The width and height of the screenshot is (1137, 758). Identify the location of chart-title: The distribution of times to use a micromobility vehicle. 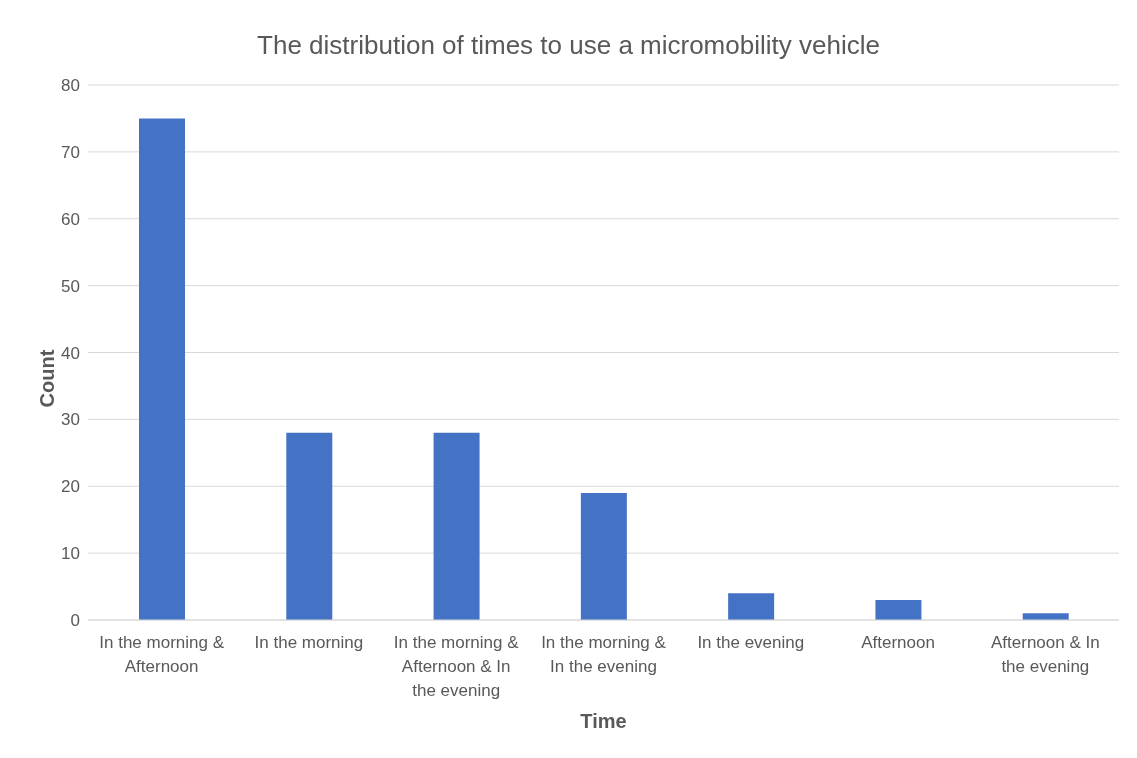
(568, 45).